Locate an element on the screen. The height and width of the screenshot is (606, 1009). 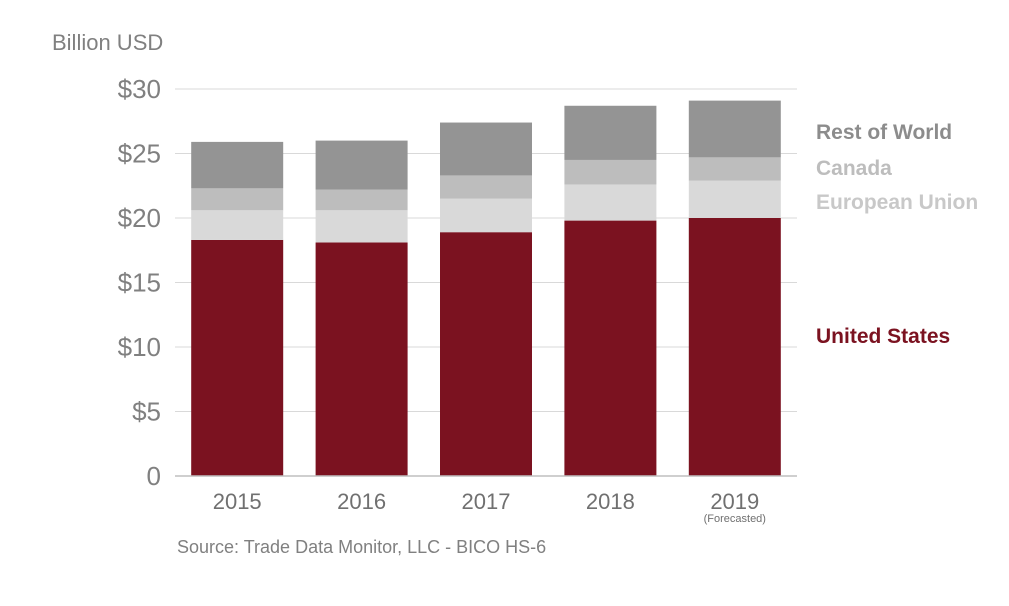
y-tick-label: $5 is located at coordinates (146, 412).